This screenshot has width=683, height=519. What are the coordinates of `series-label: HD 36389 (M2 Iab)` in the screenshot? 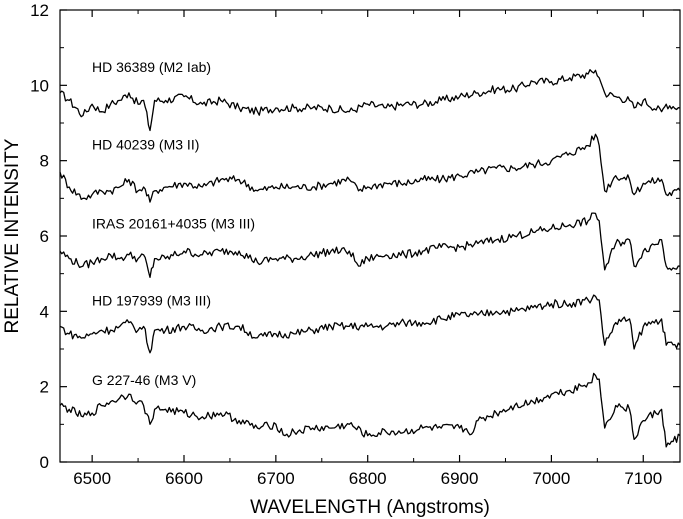 It's located at (151, 67).